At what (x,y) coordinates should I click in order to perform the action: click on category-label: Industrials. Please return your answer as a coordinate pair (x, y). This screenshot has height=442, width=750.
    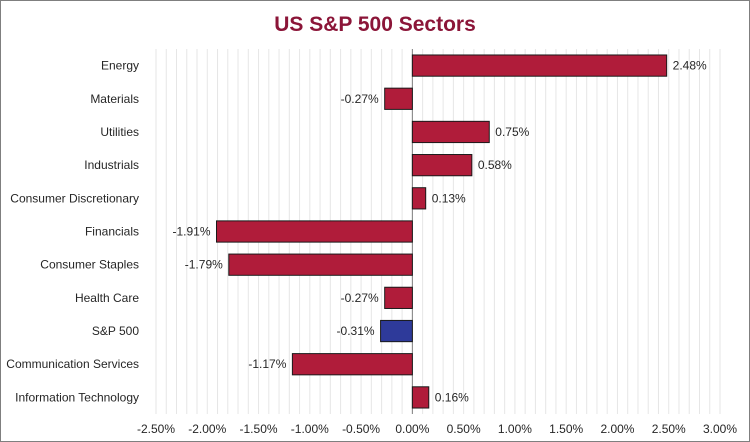
    Looking at the image, I should click on (111, 165).